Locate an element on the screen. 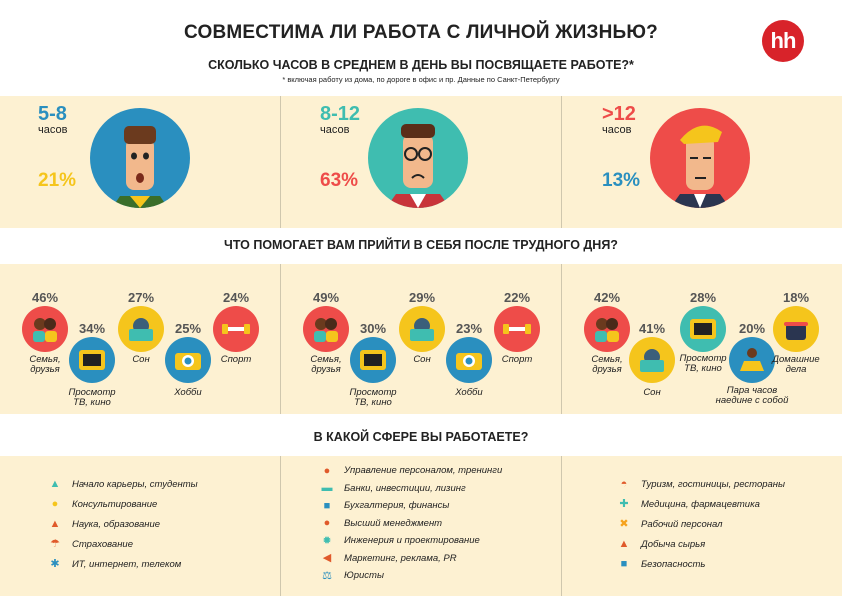 The height and width of the screenshot is (596, 842). activity-label: Домашние дела is located at coordinates (796, 364).